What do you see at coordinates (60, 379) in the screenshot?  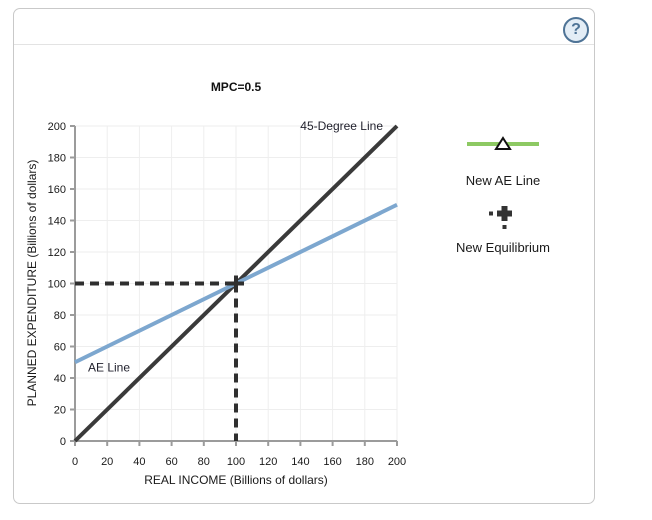 I see `y-tick-label: 40` at bounding box center [60, 379].